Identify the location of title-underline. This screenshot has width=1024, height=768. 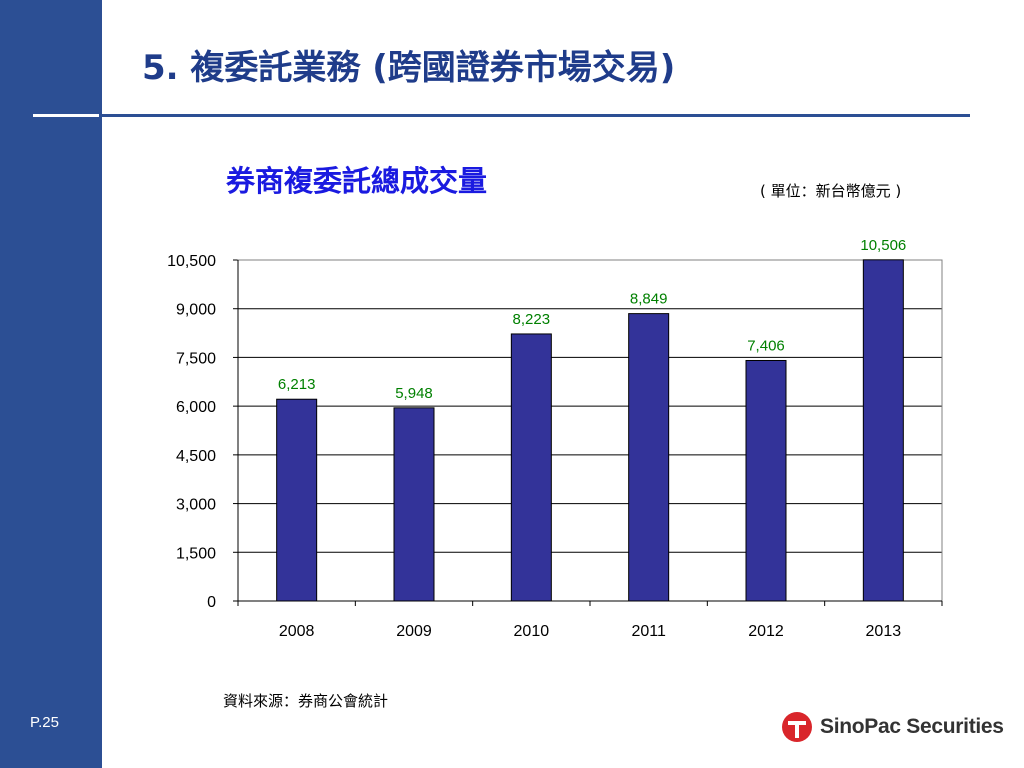
(536, 115).